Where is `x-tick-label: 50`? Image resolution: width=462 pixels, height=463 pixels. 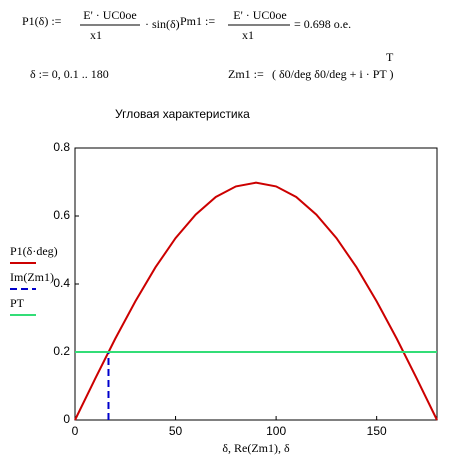 x-tick-label: 50 is located at coordinates (176, 431).